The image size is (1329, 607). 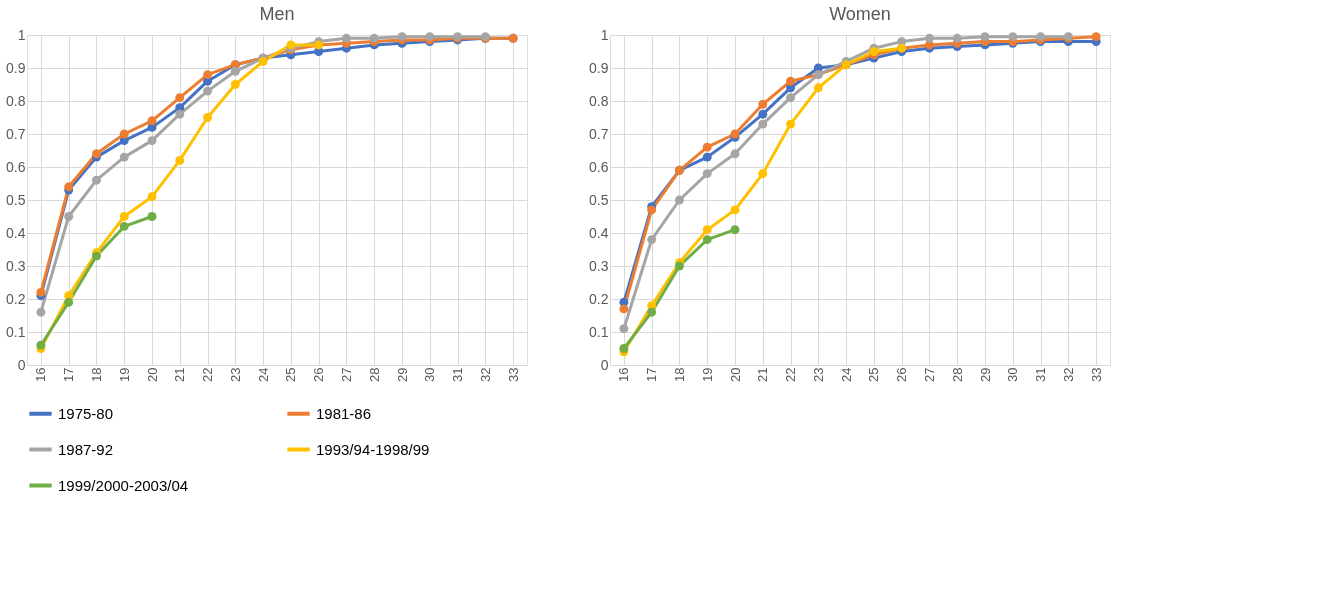 I want to click on chart-title: Men, so click(x=277, y=14).